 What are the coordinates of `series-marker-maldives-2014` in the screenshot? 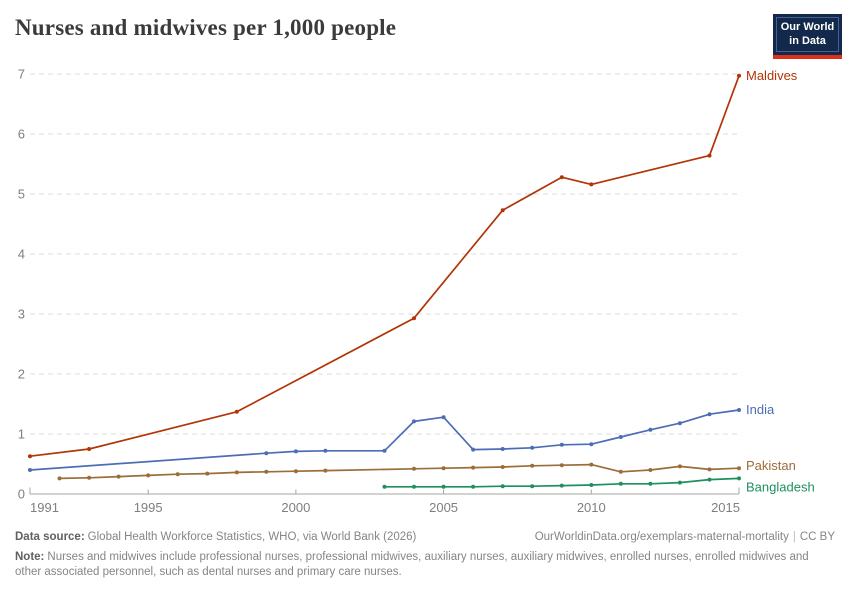 It's located at (709, 155).